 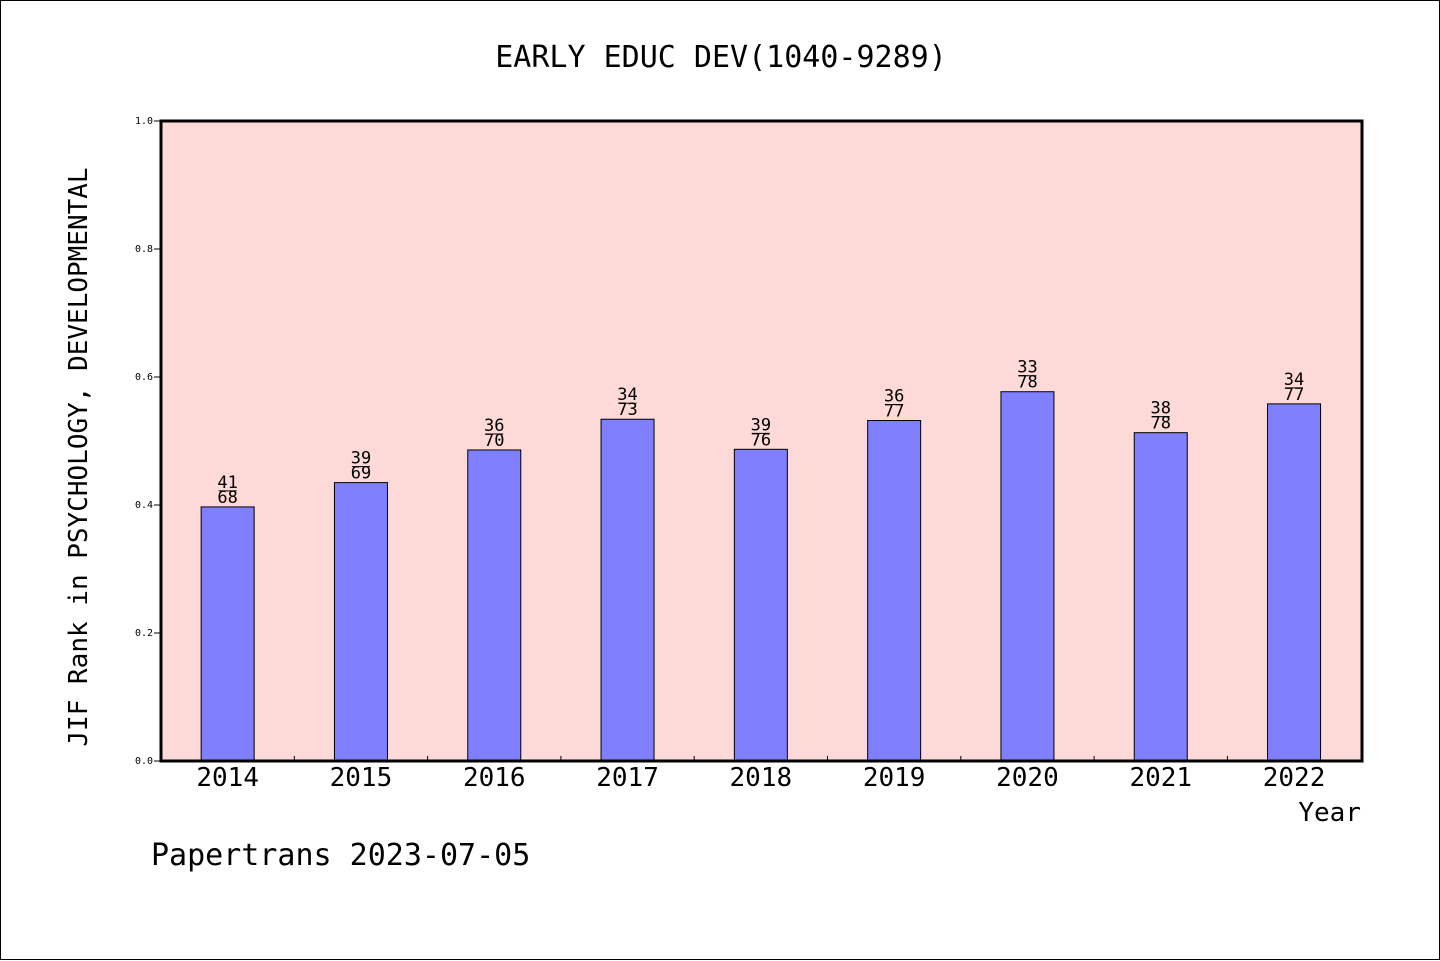 What do you see at coordinates (227, 483) in the screenshot?
I see `bar-label-top: 41` at bounding box center [227, 483].